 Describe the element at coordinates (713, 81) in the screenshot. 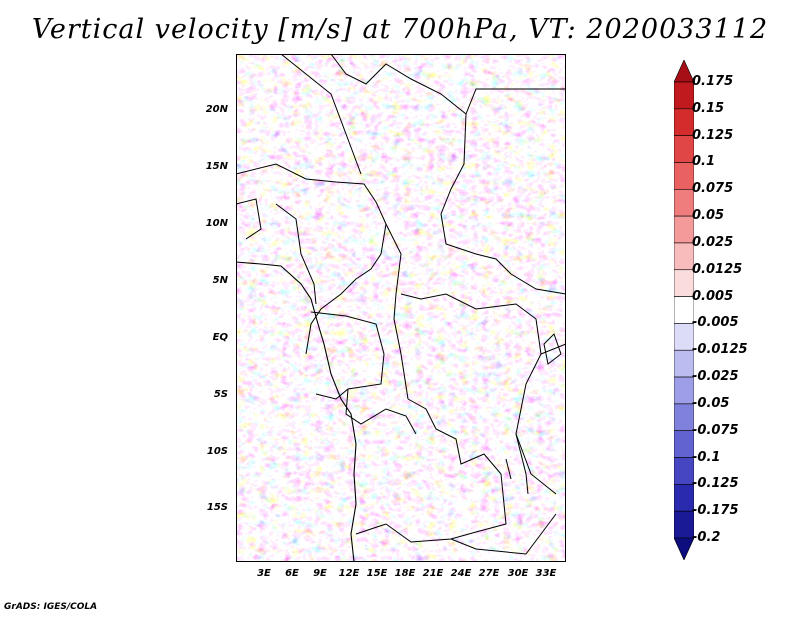

I see `colorbar-label: 0.175` at that location.